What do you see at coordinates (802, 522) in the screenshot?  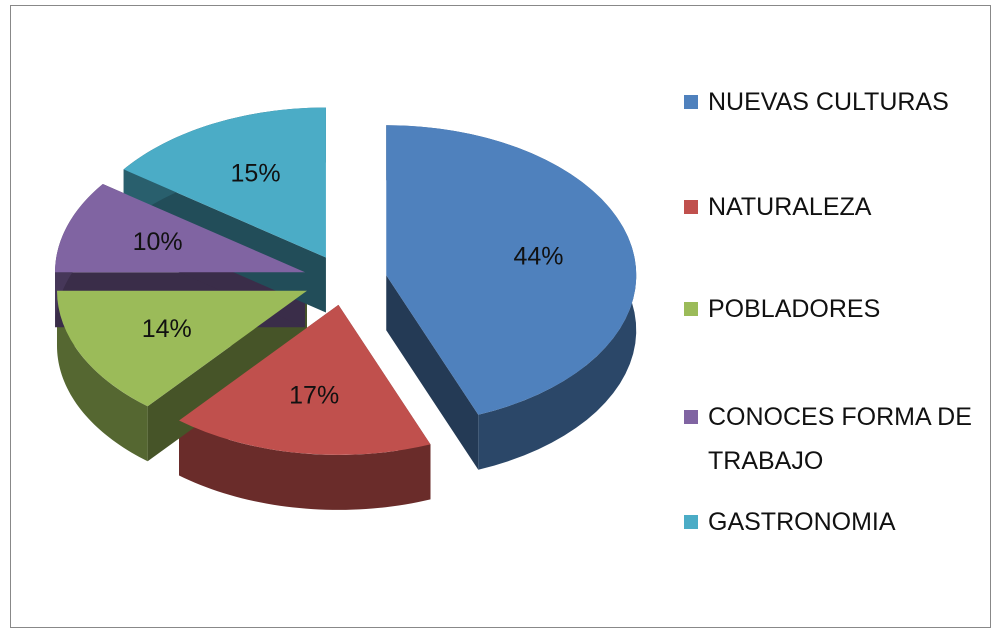 I see `legend-label: GASTRONOMIA` at bounding box center [802, 522].